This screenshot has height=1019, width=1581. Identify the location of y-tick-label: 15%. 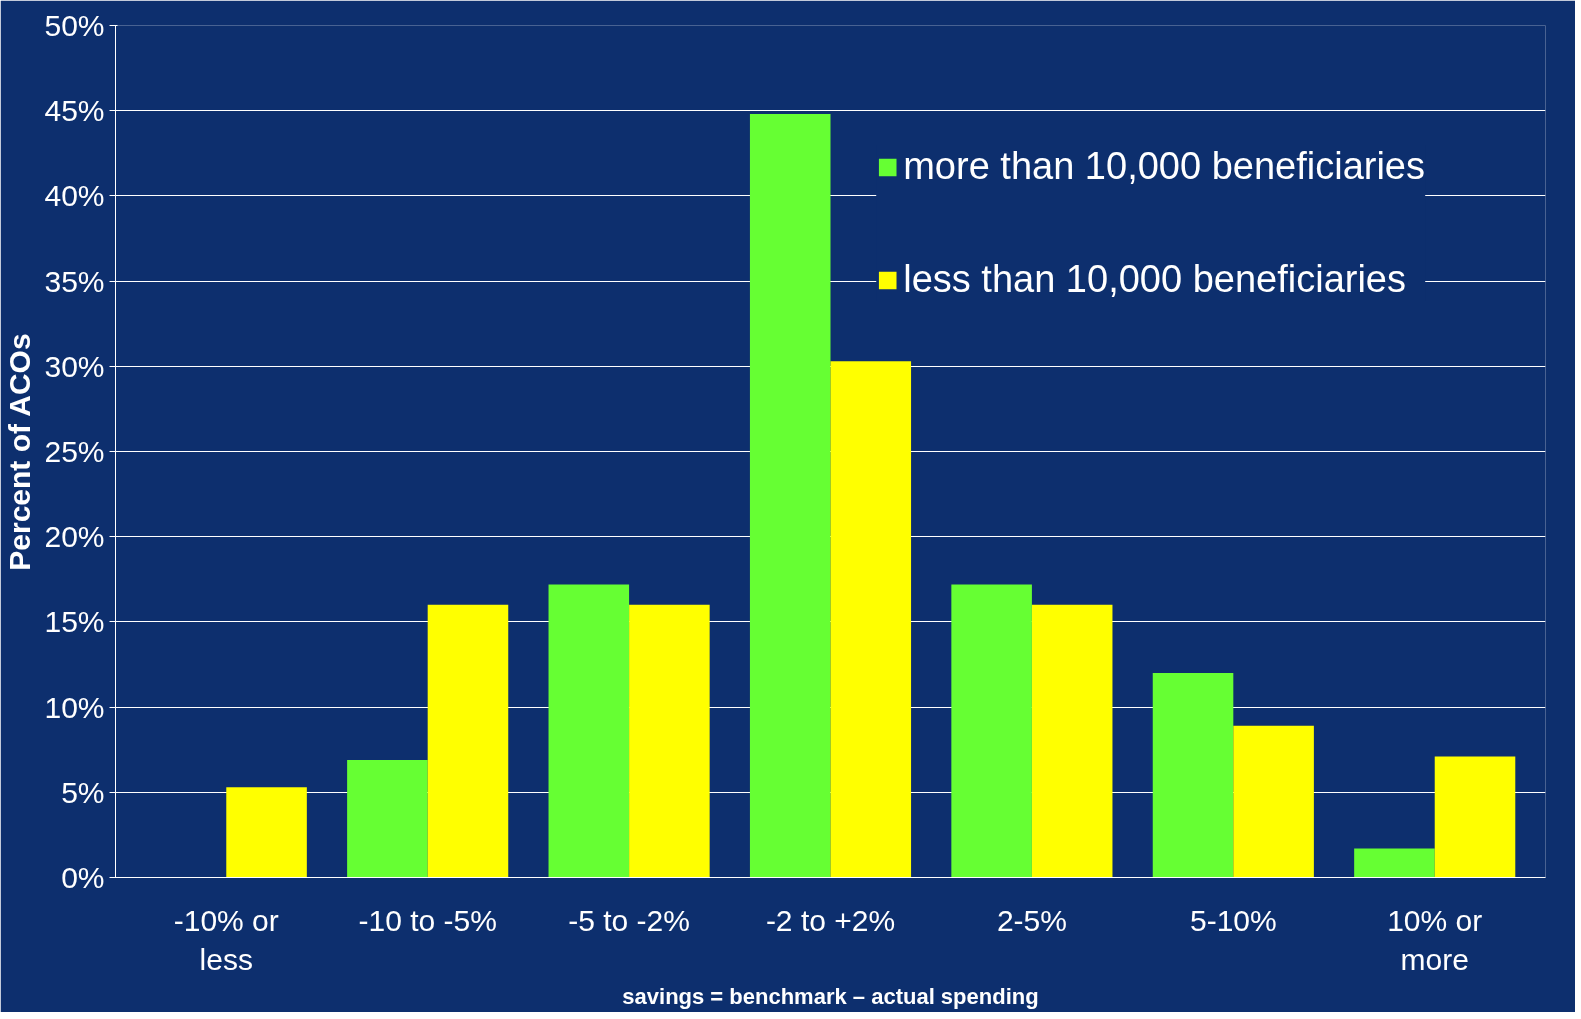
(74, 622).